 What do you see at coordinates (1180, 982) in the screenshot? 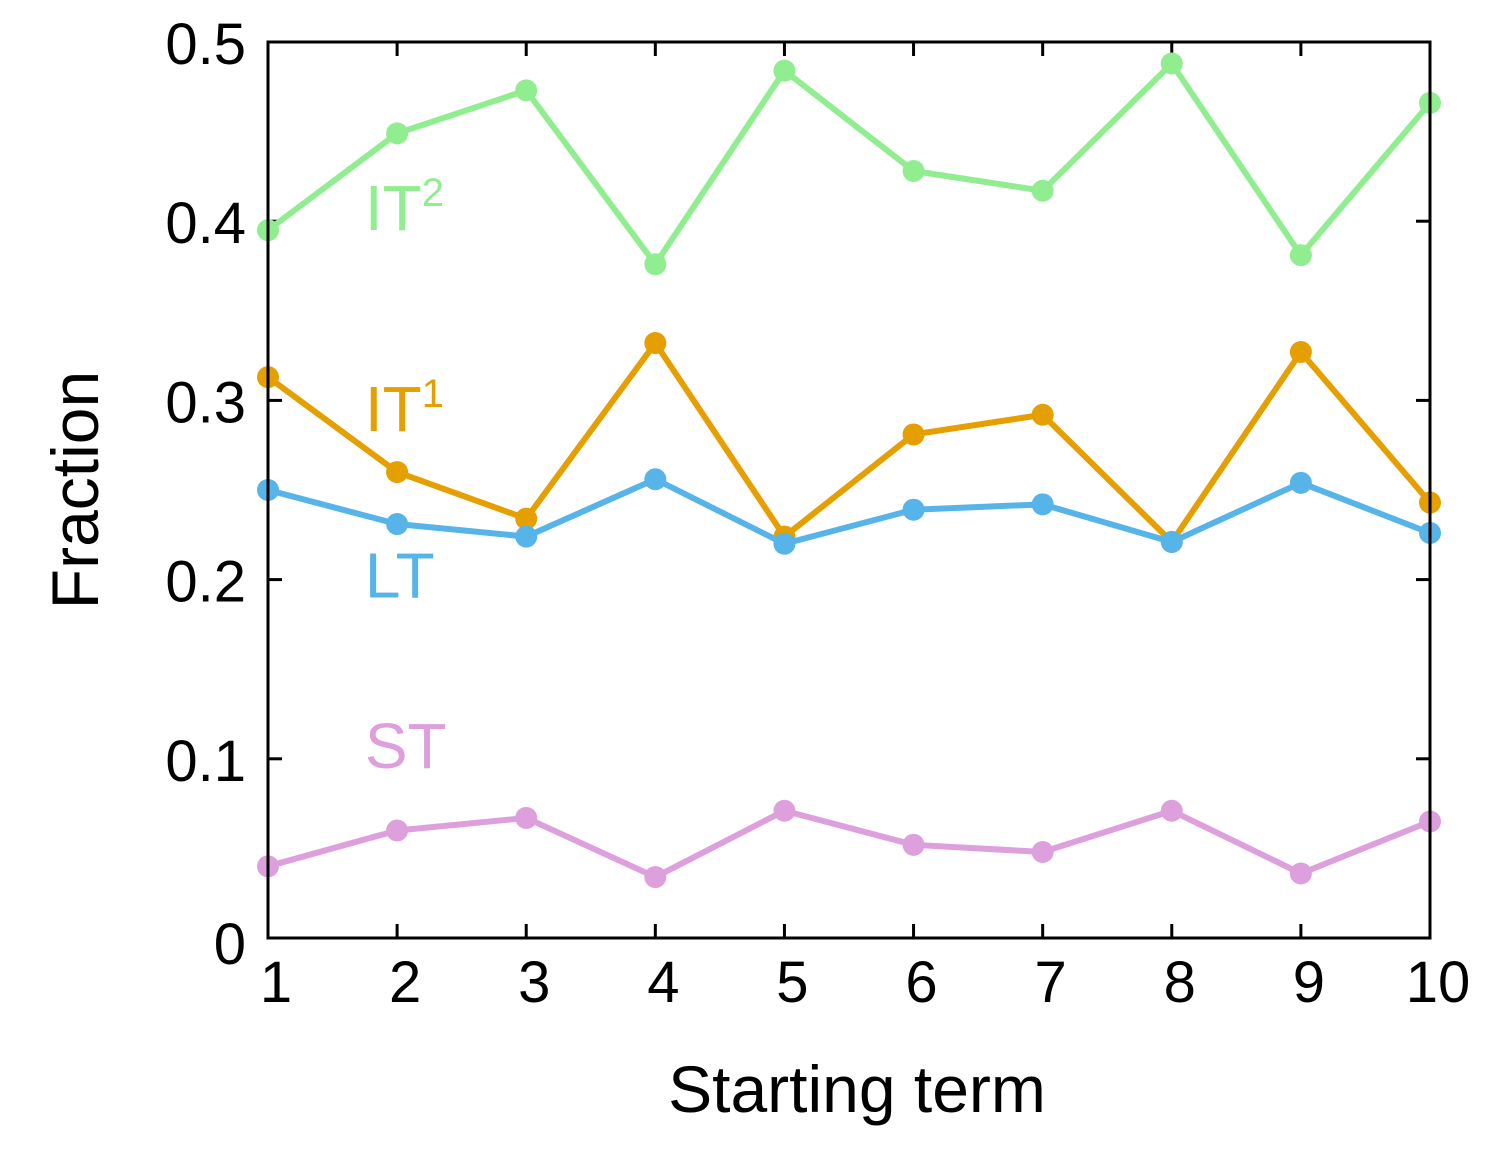
I see `x-tick-label: 8` at bounding box center [1180, 982].